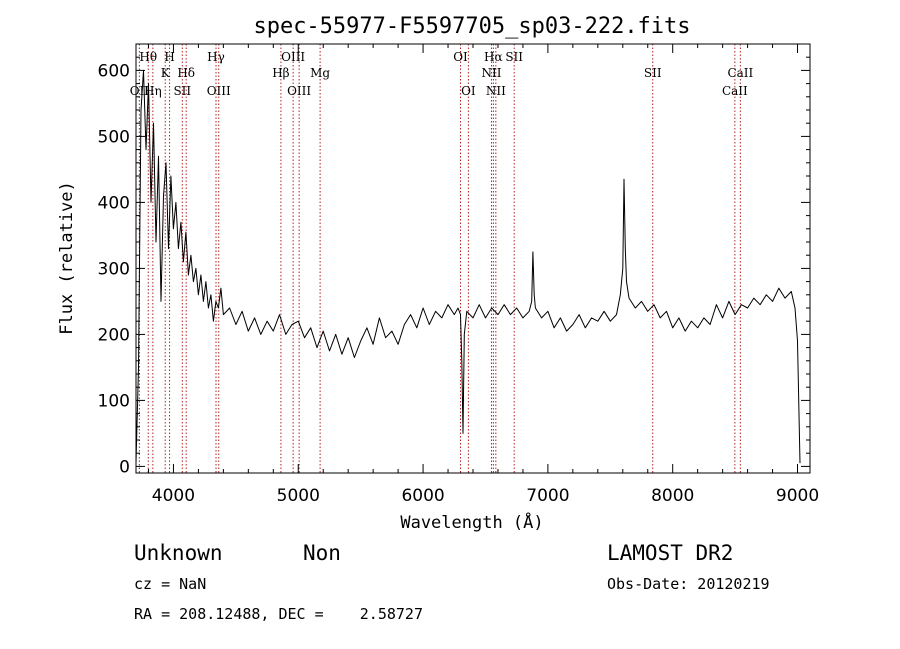  I want to click on x-tick-label: 8000, so click(672, 496).